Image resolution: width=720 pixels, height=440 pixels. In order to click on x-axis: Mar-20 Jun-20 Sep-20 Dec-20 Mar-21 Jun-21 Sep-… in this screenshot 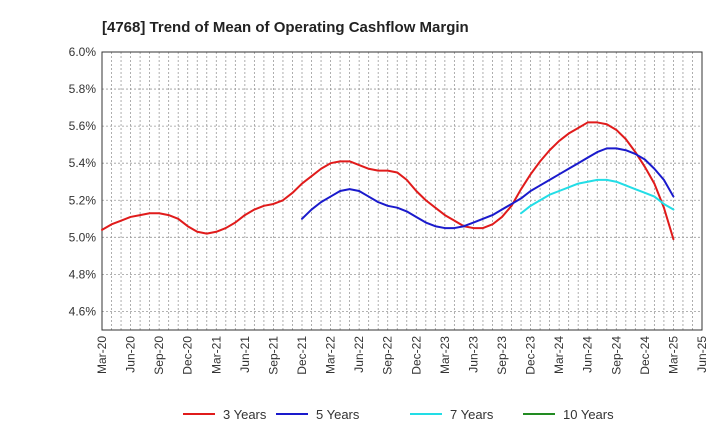, I will do `click(402, 355)`.